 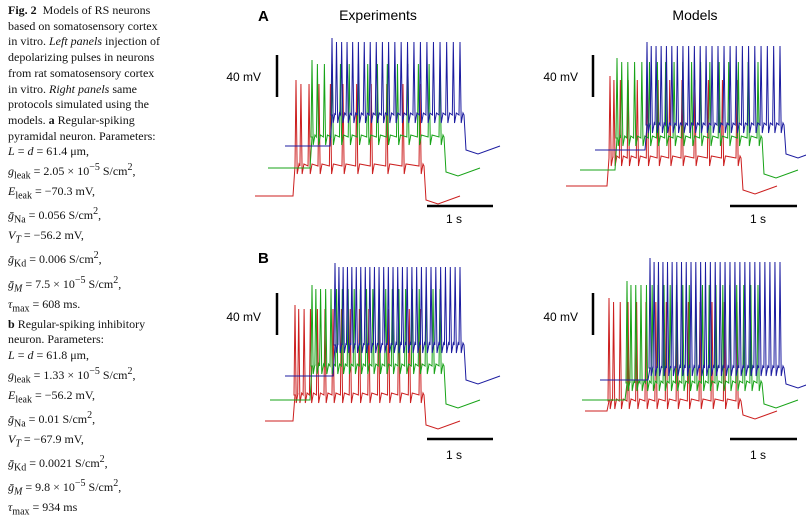 I want to click on trace-b-exp-blue, so click(x=393, y=323).